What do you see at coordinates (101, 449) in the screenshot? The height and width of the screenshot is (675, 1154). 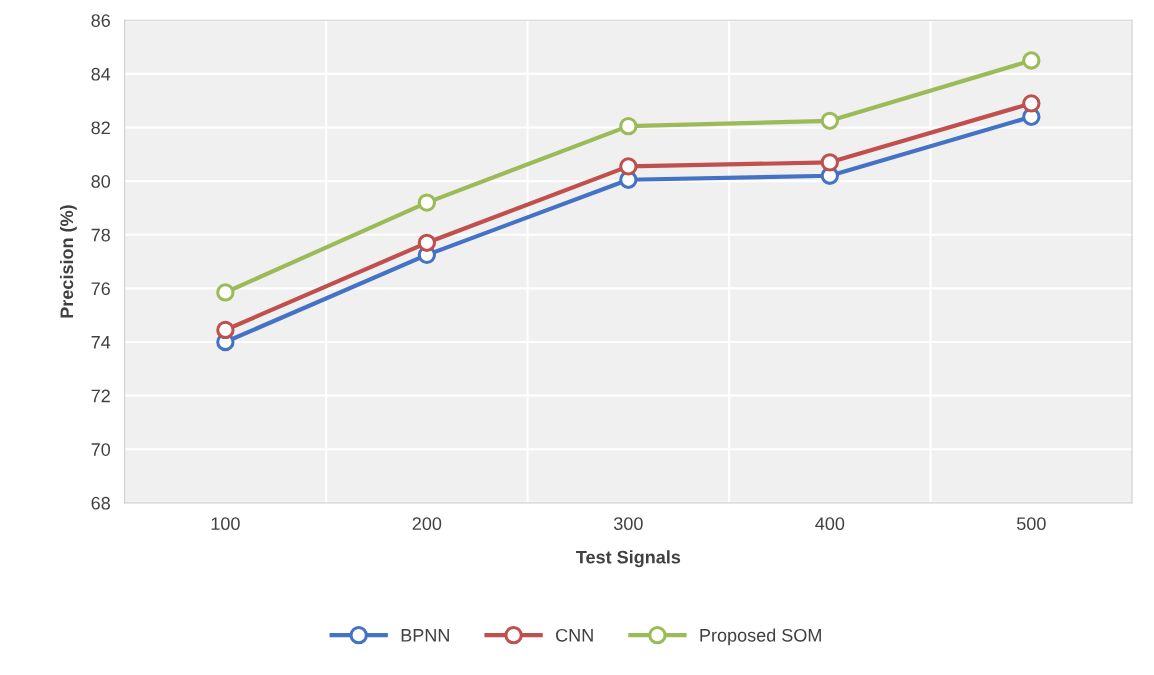 I see `y-tick-label: 70` at bounding box center [101, 449].